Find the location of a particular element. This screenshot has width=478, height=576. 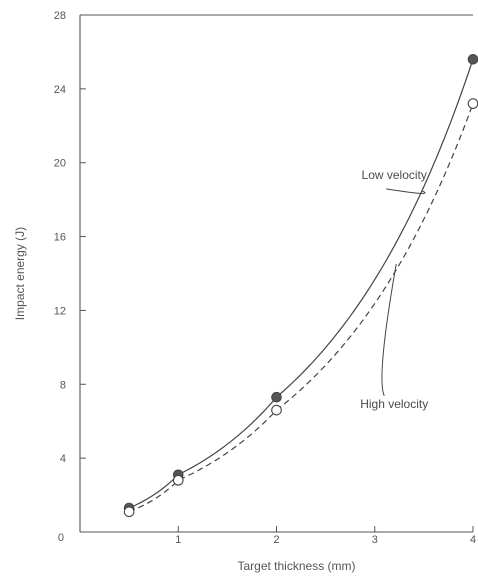

y-tick-label: 28 is located at coordinates (60, 16).